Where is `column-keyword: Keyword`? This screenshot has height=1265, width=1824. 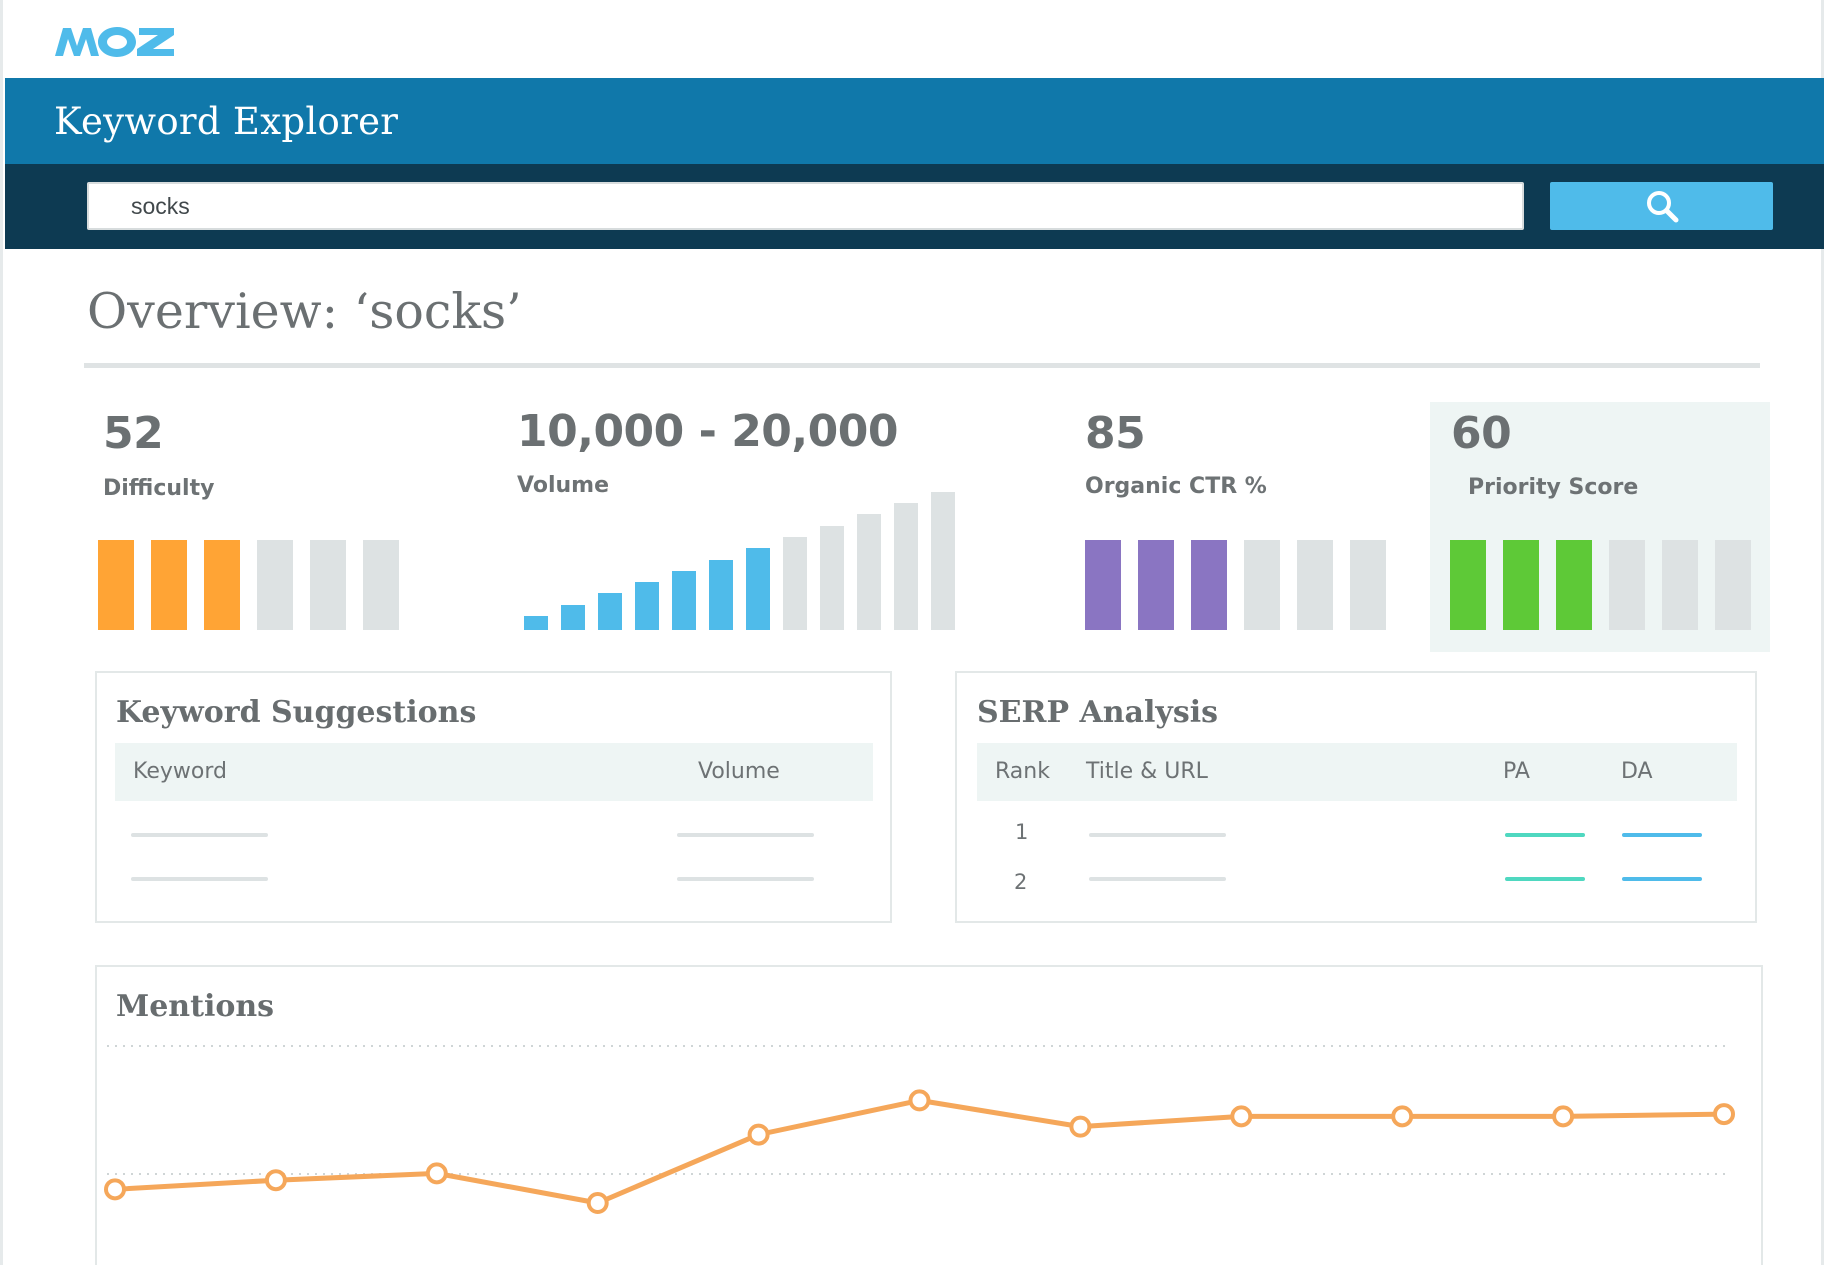
column-keyword: Keyword is located at coordinates (180, 771).